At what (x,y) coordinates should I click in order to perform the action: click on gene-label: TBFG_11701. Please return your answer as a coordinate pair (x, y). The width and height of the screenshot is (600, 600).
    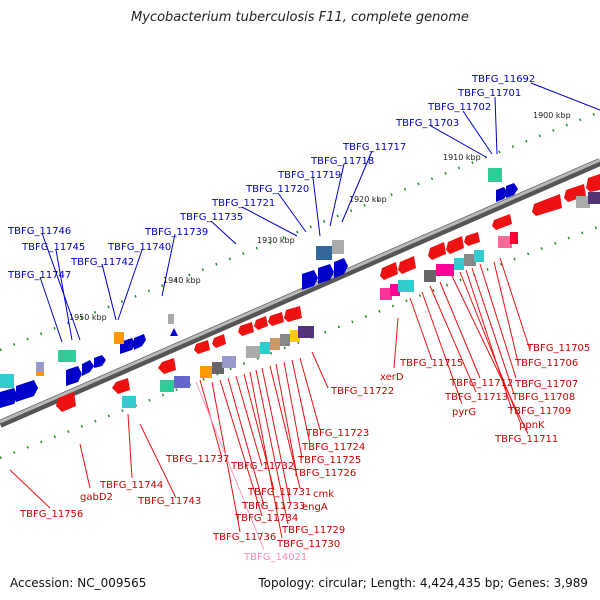
    Looking at the image, I should click on (489, 93).